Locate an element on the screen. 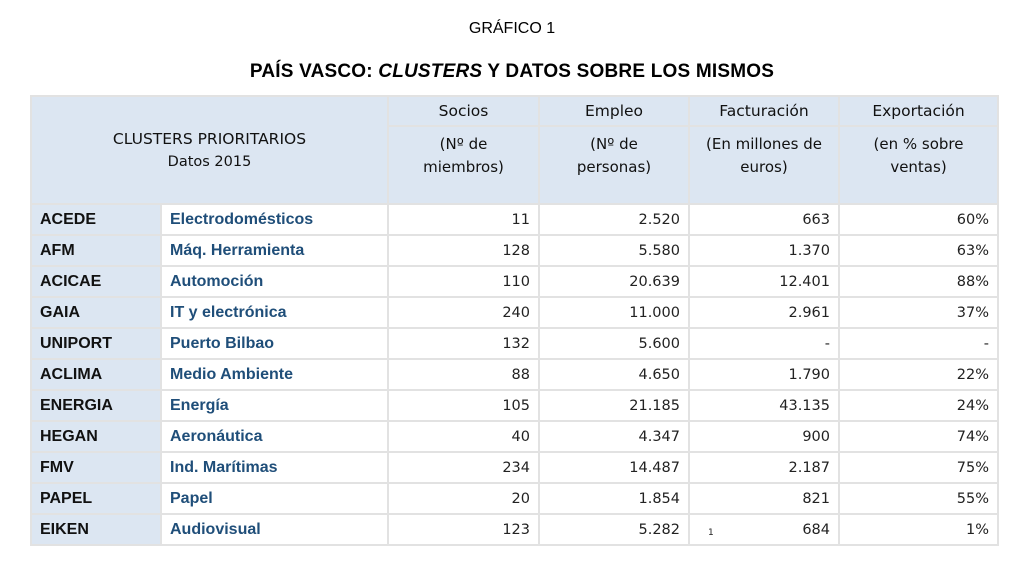  socios-cell: 88 is located at coordinates (463, 374).